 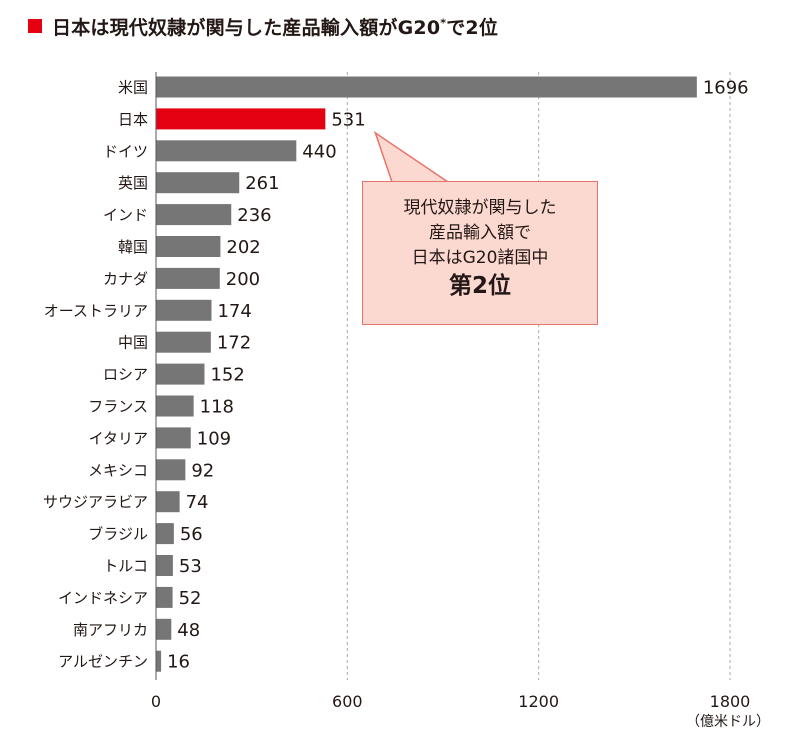 What do you see at coordinates (125, 375) in the screenshot?
I see `category-label-9: ロシア` at bounding box center [125, 375].